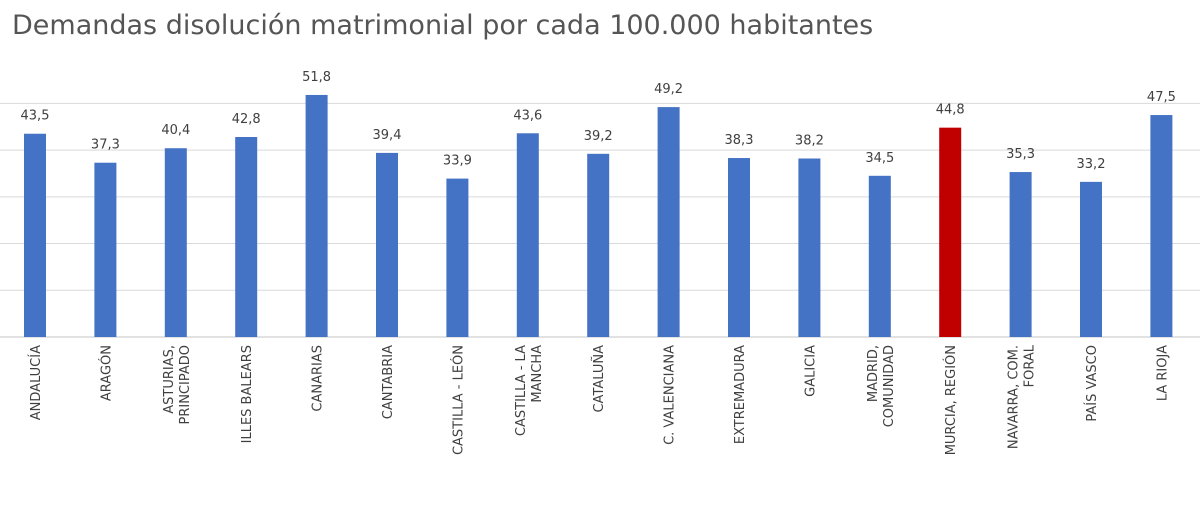 The width and height of the screenshot is (1200, 506). What do you see at coordinates (185, 385) in the screenshot?
I see `category-label-line: PRINCIPADO` at bounding box center [185, 385].